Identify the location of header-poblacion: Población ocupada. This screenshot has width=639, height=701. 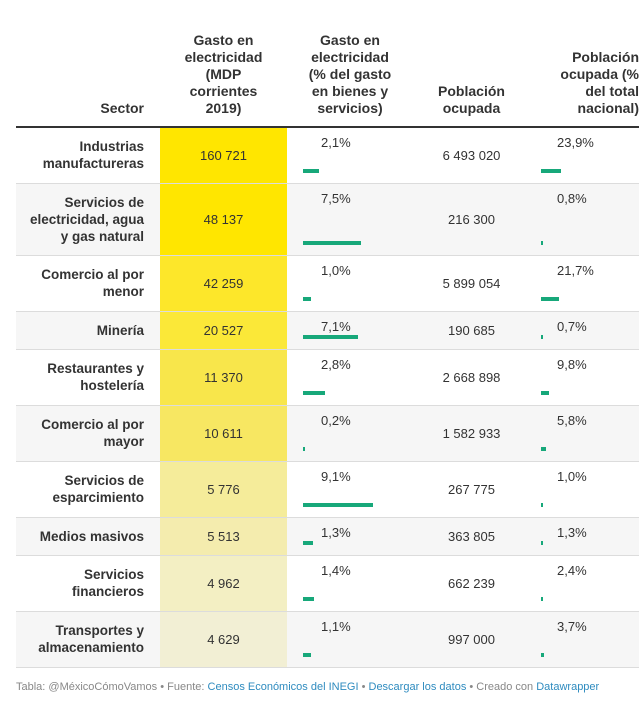
(471, 64).